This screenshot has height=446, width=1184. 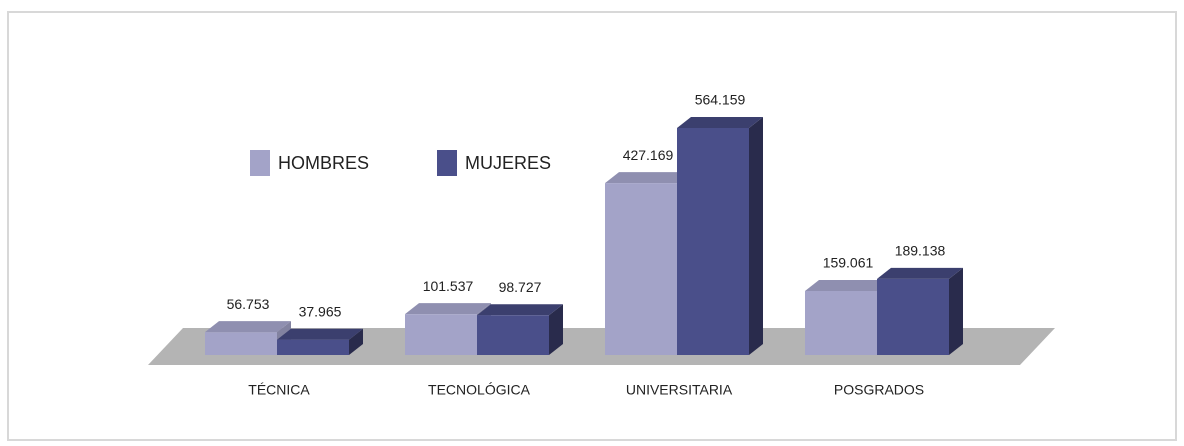 What do you see at coordinates (848, 263) in the screenshot?
I see `value-label: 159.061` at bounding box center [848, 263].